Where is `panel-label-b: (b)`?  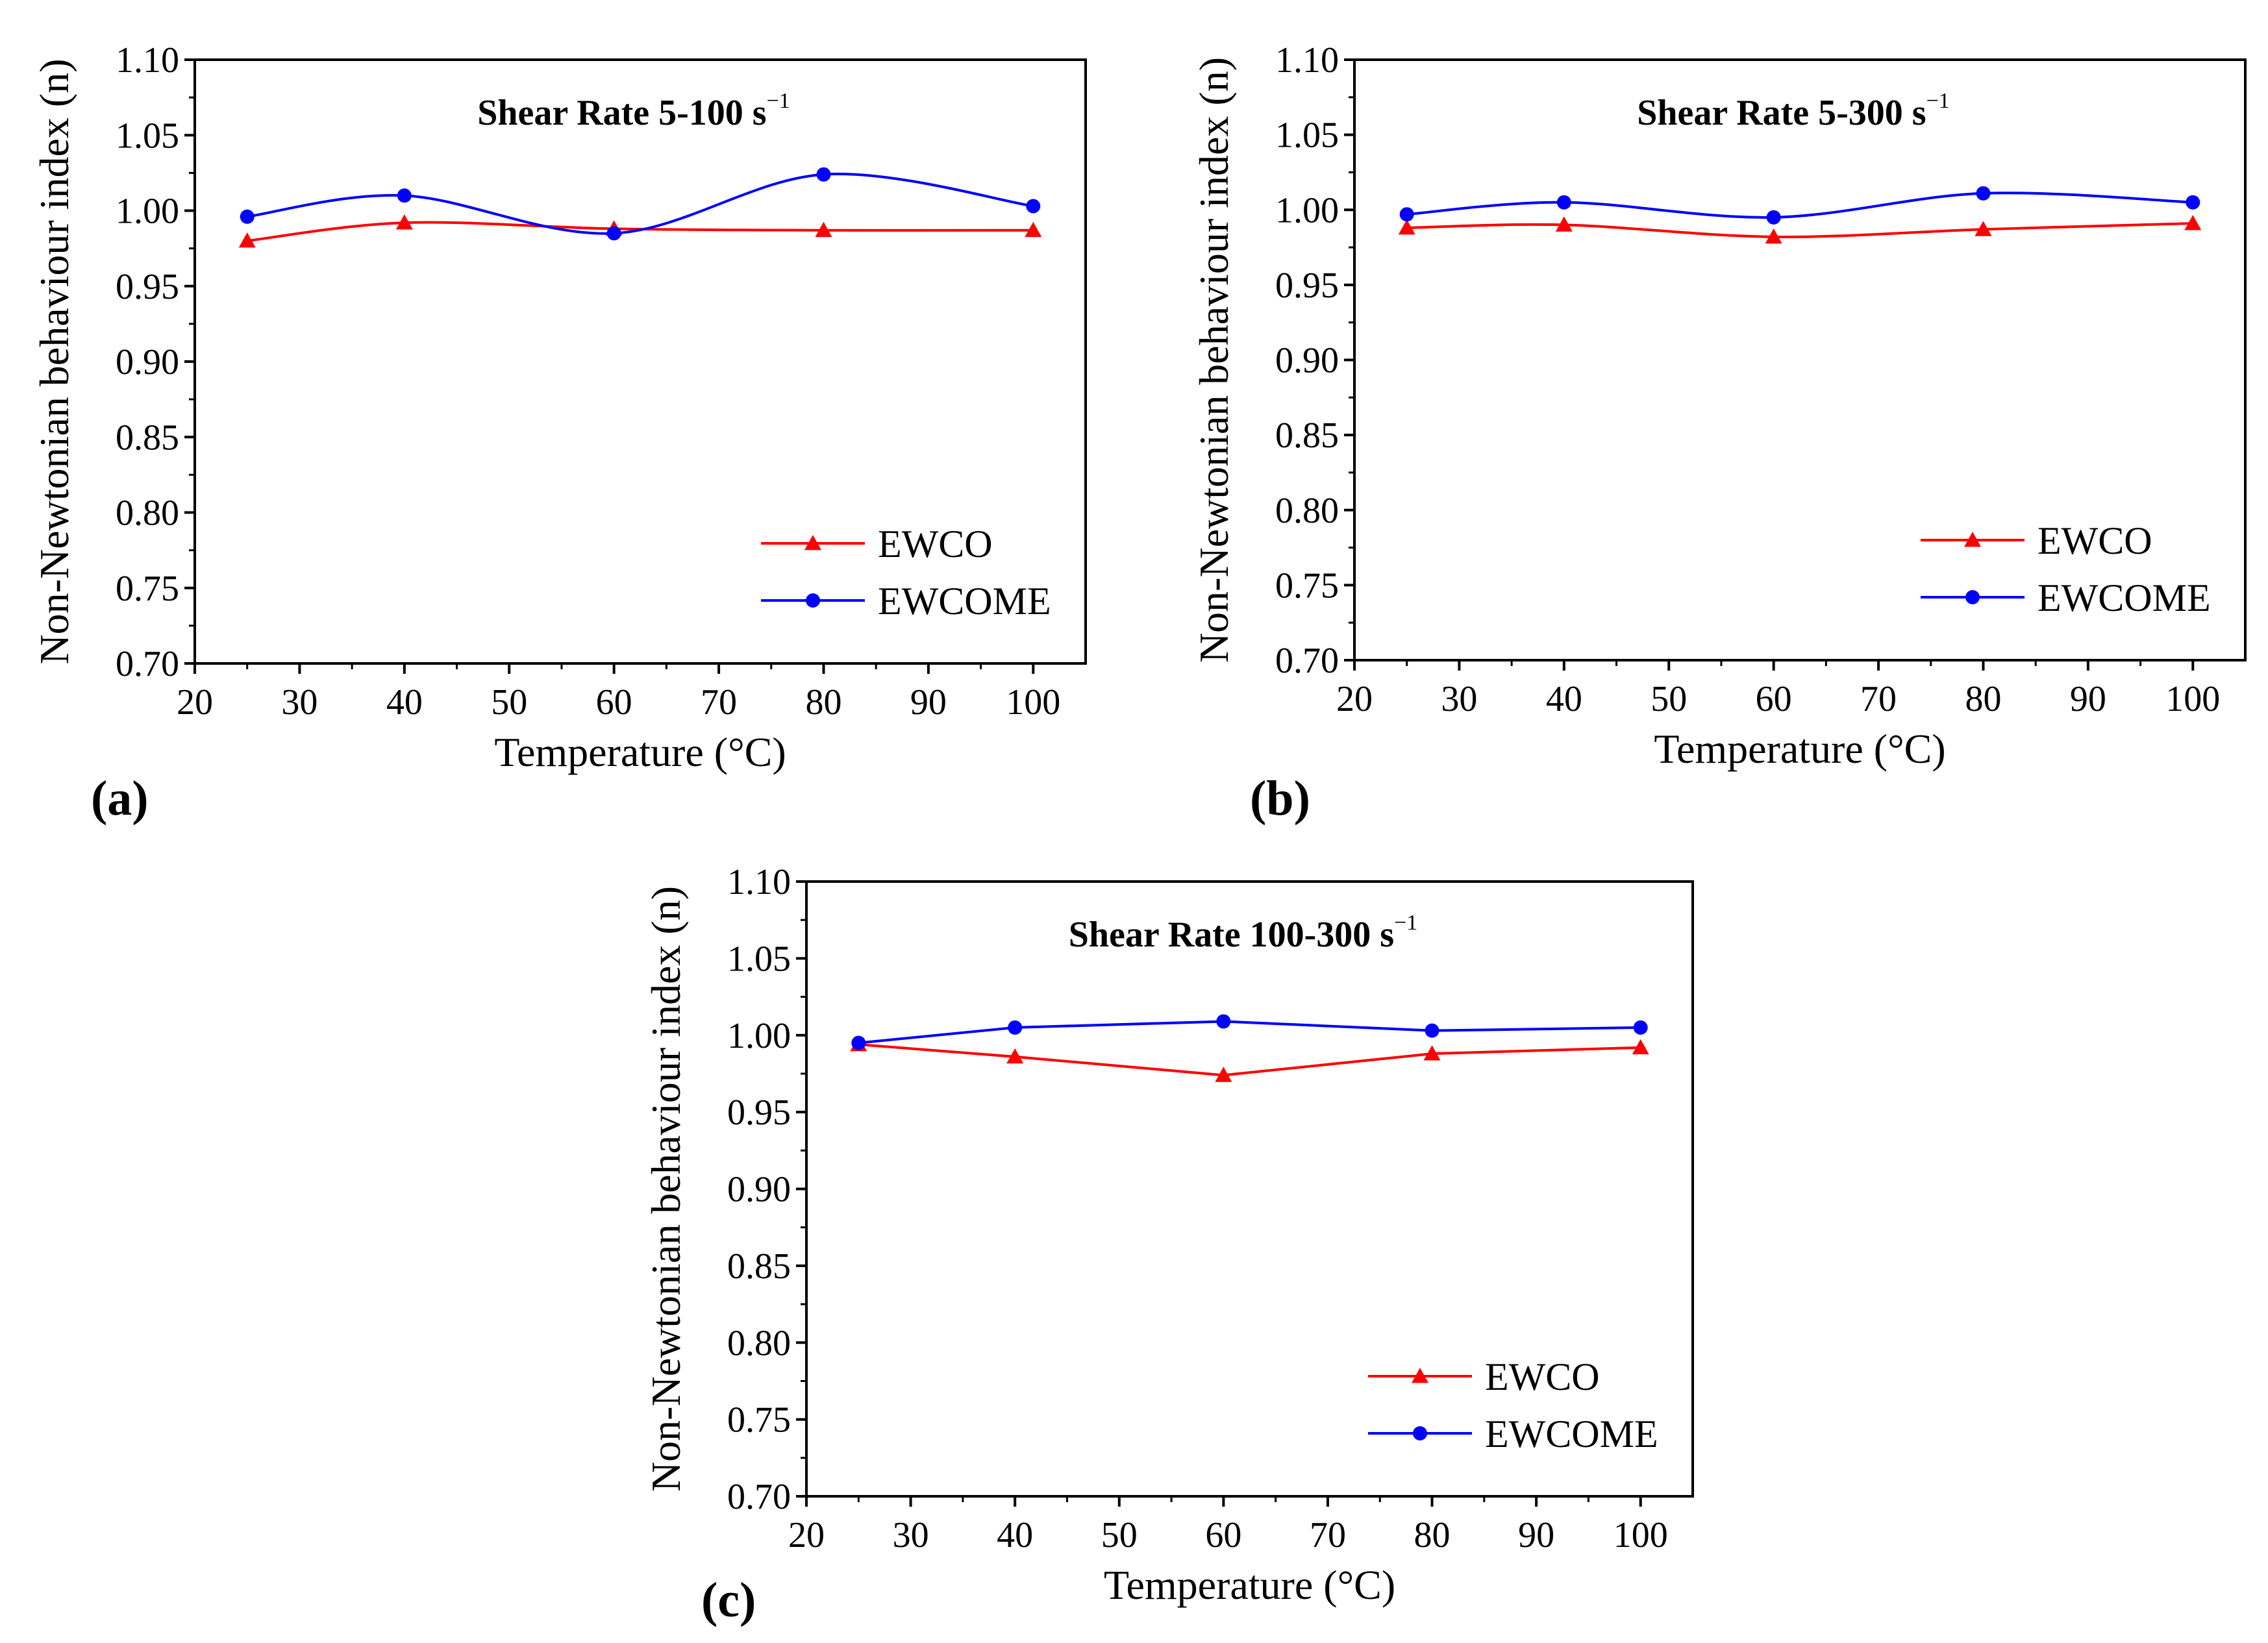
panel-label-b: (b) is located at coordinates (1280, 799).